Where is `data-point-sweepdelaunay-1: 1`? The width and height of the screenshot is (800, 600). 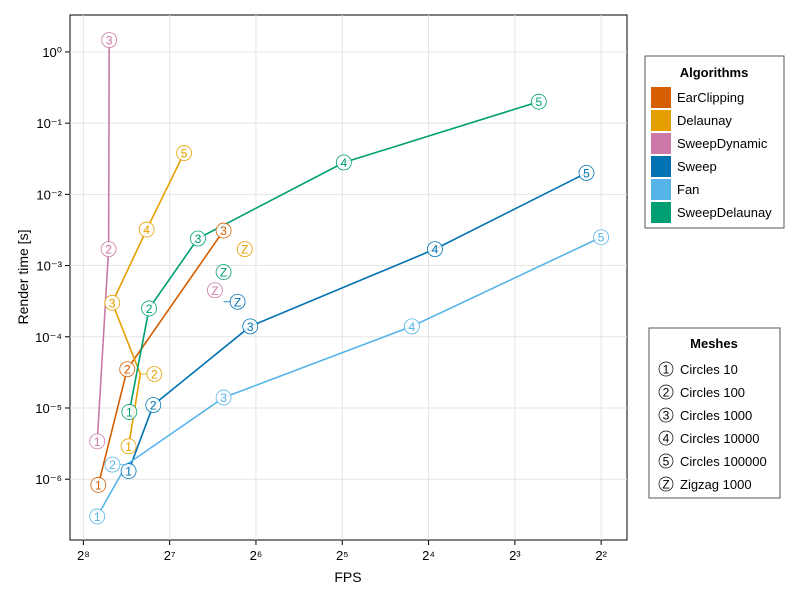
data-point-sweepdelaunay-1: 1 is located at coordinates (129, 412).